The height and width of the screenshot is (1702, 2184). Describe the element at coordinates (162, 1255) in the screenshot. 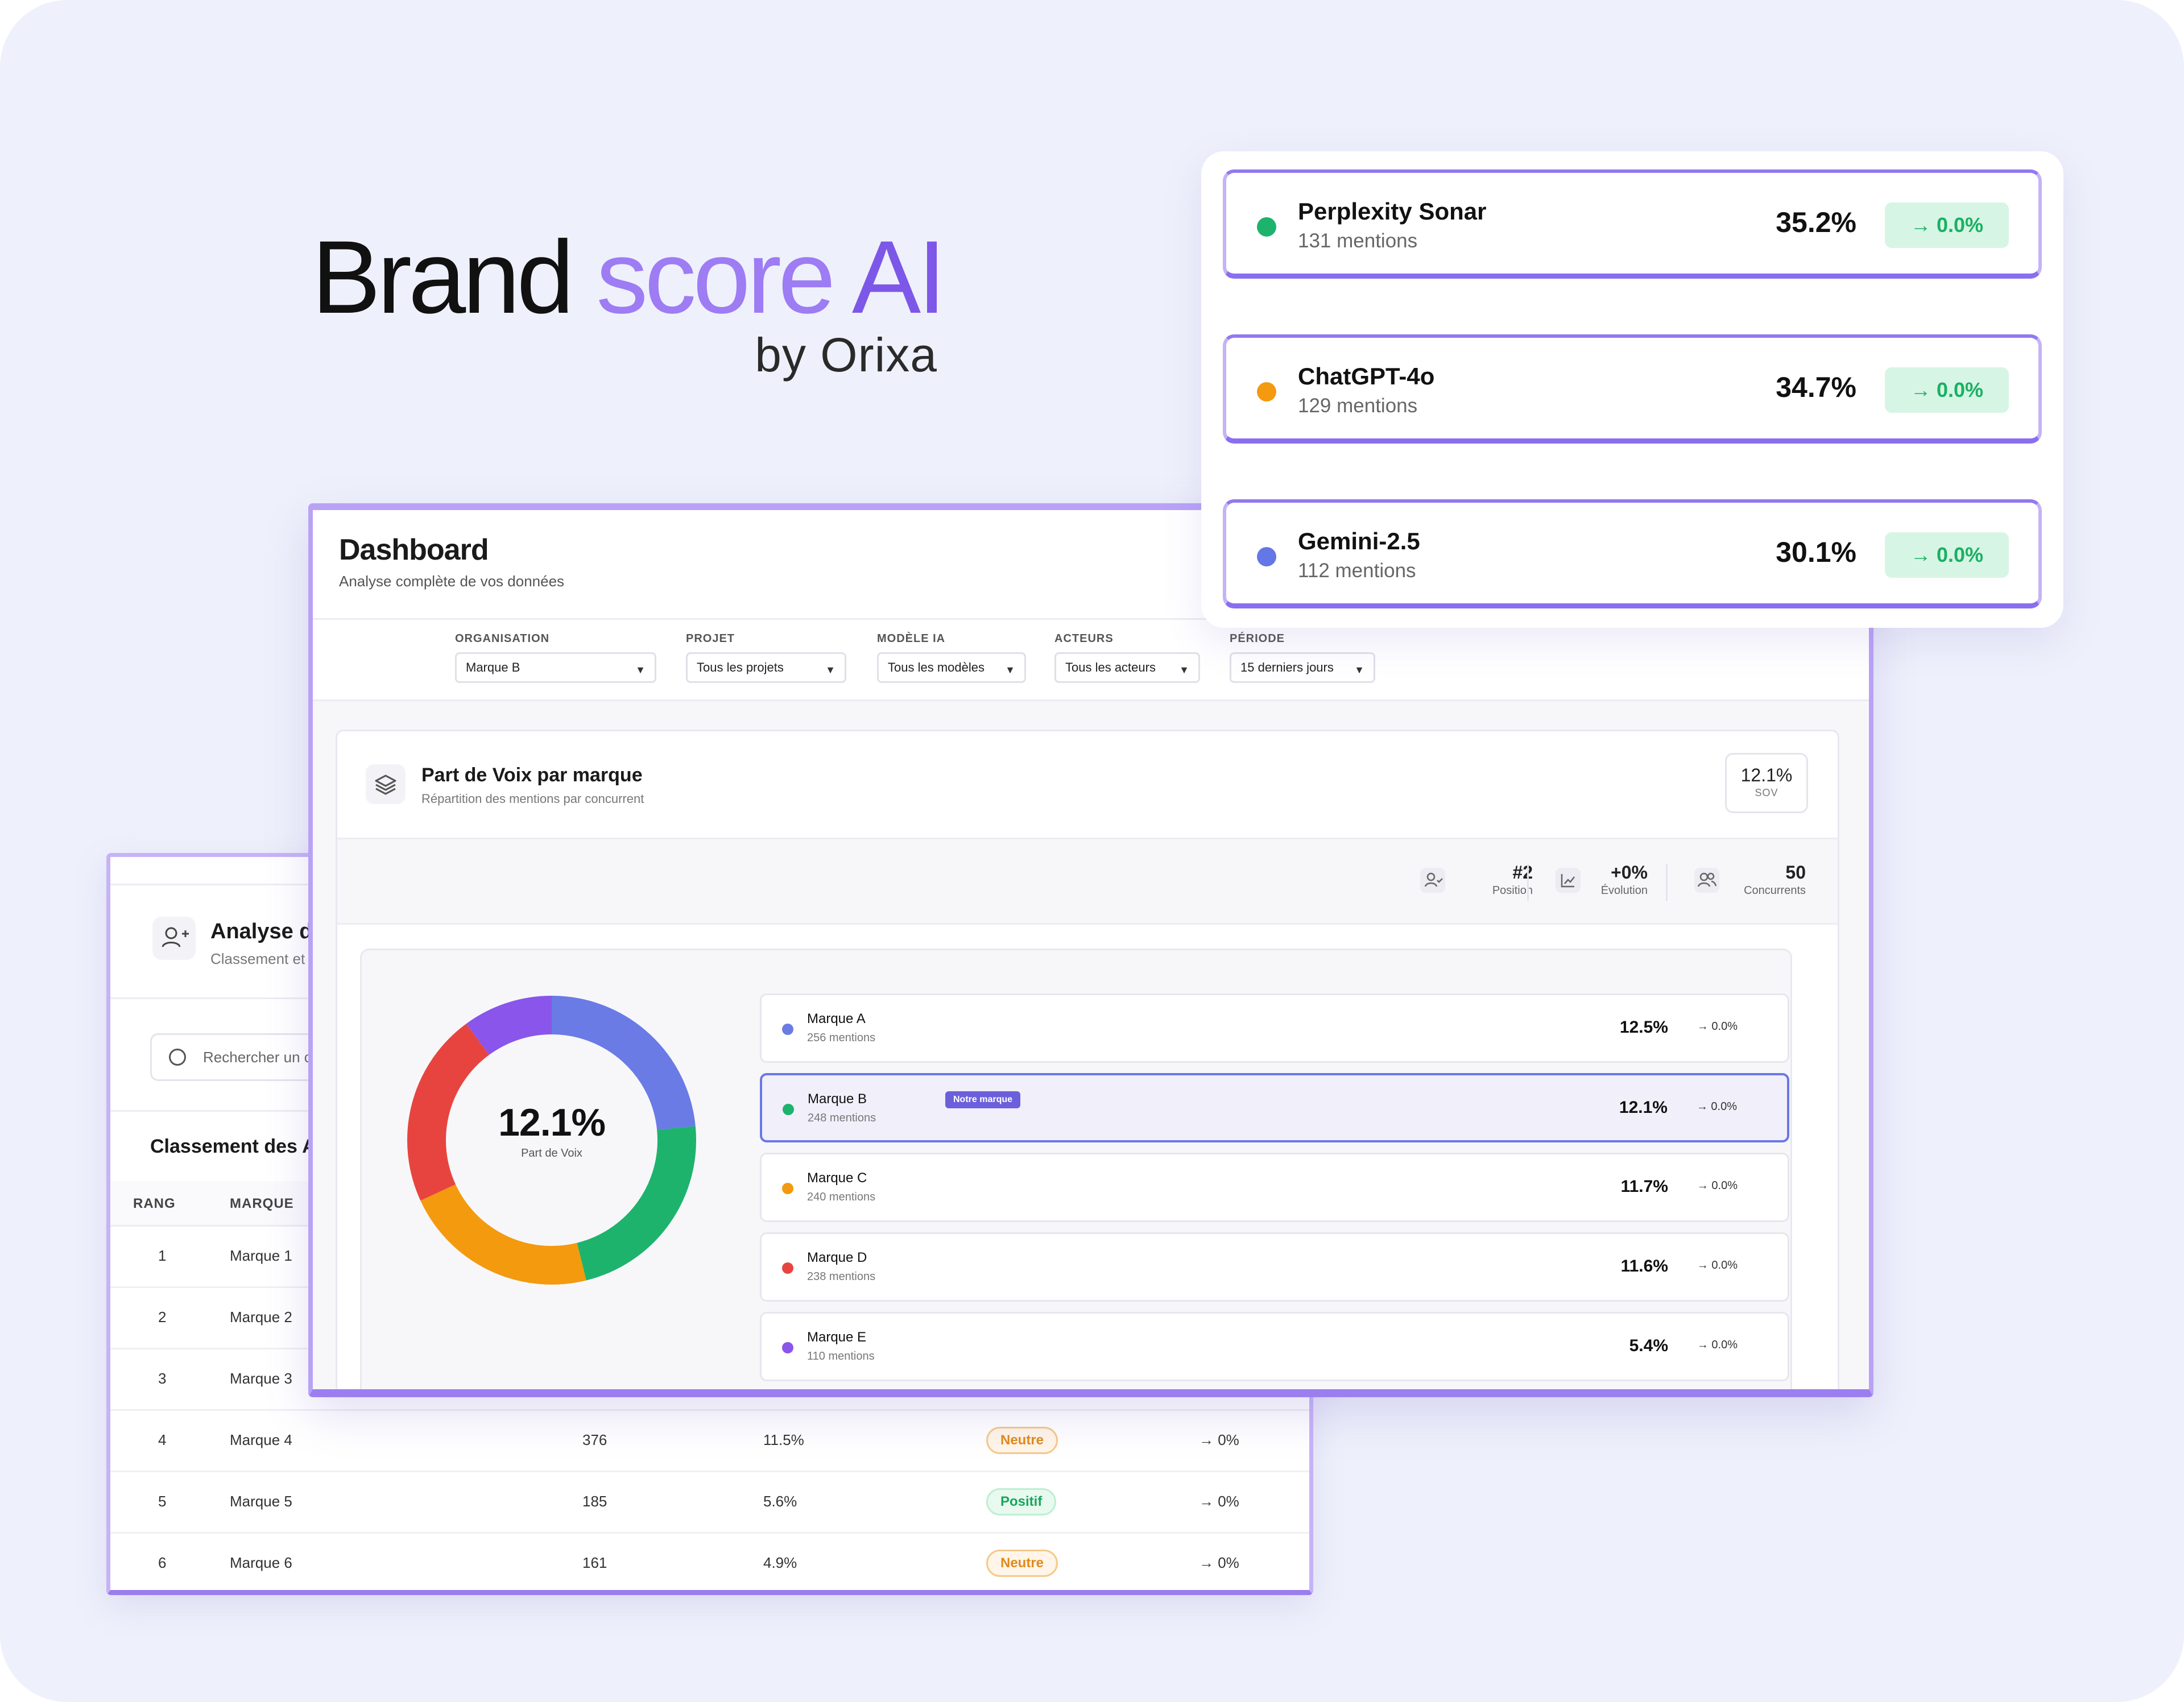

I see `rank-cell: 1` at that location.